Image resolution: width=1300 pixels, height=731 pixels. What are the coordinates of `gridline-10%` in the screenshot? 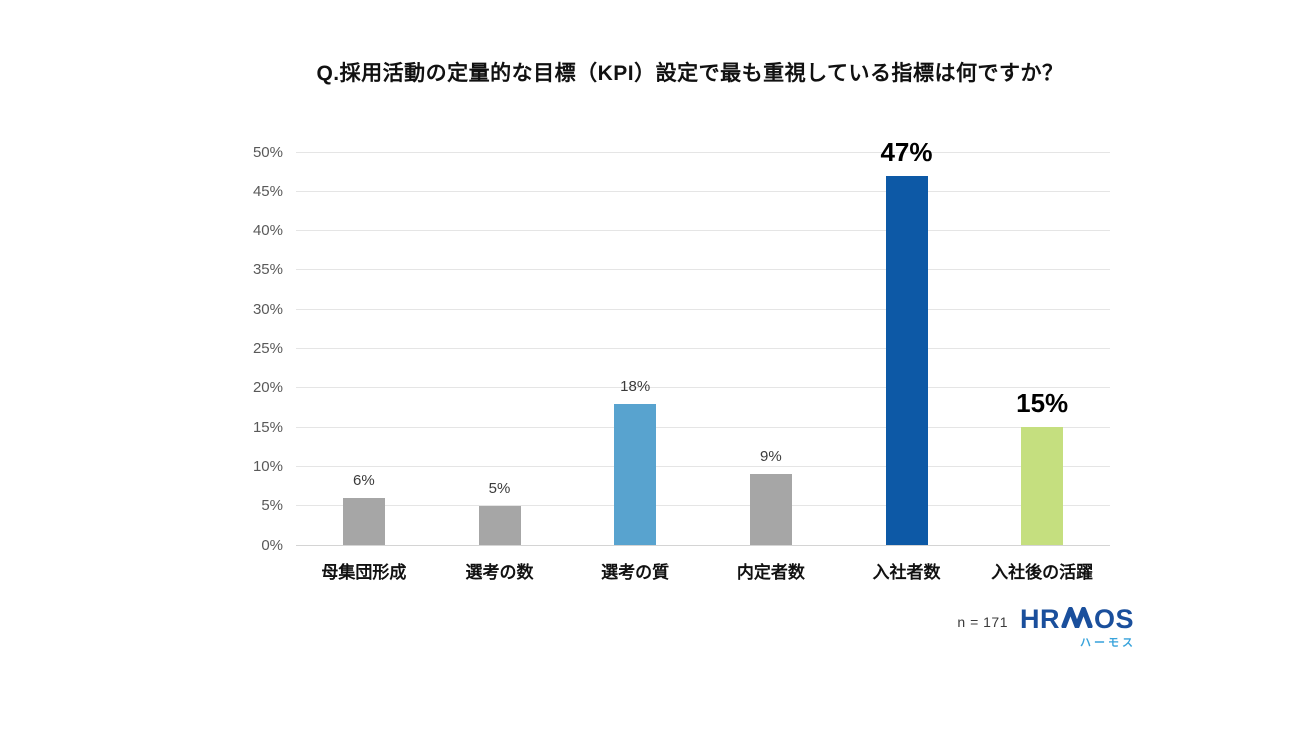 It's located at (703, 466).